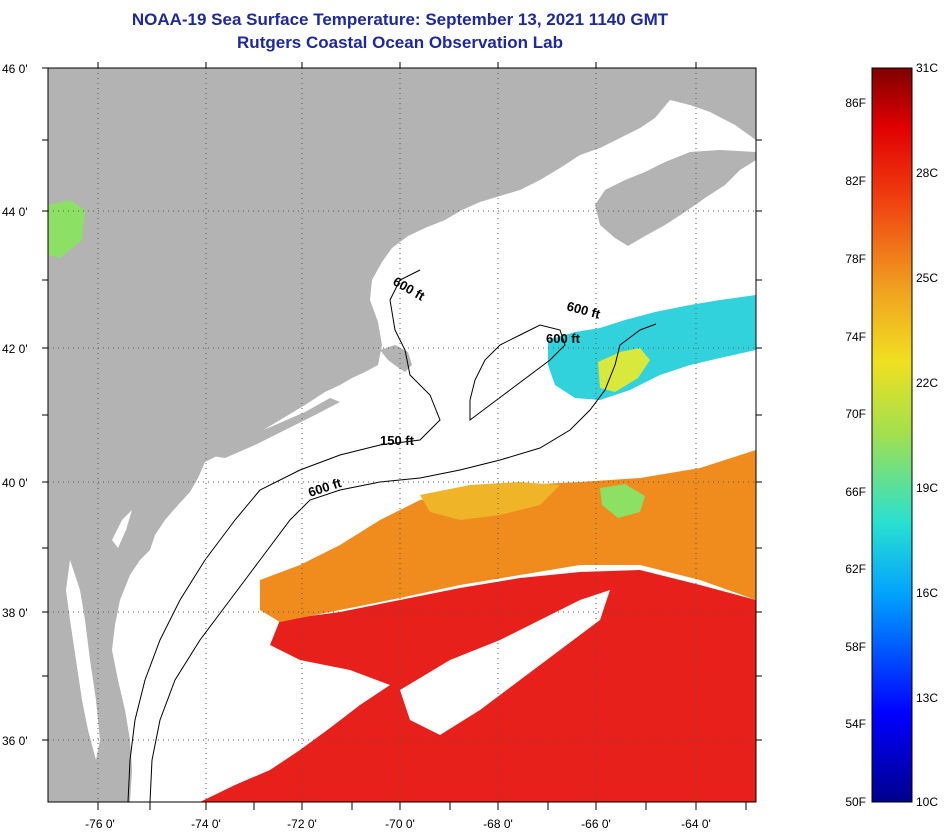 The height and width of the screenshot is (832, 952). I want to click on contour-label: 150 ft, so click(397, 440).